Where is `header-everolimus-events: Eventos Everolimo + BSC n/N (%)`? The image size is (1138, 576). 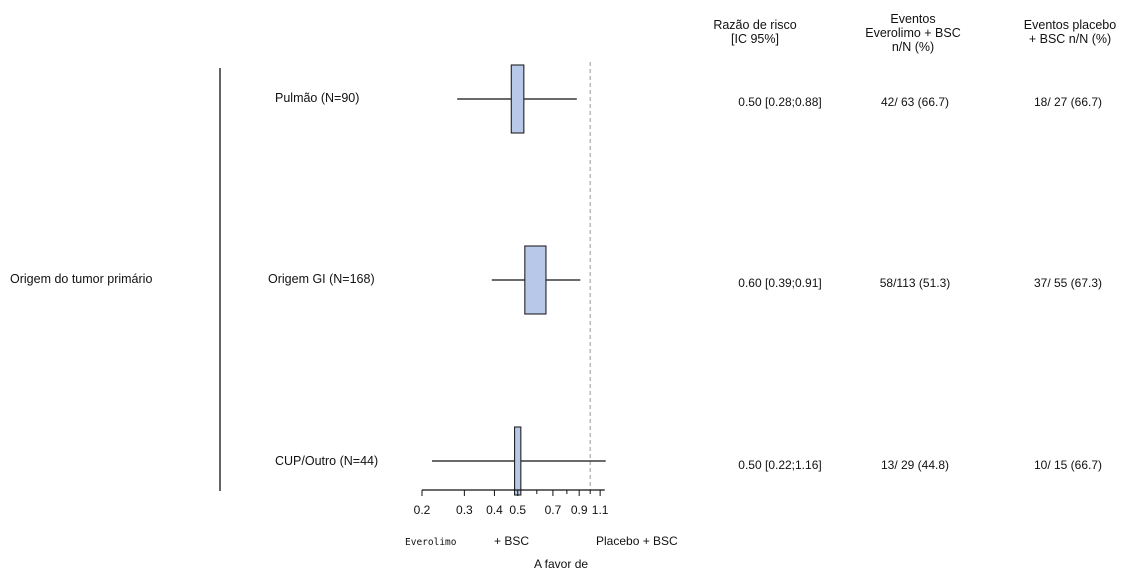
header-everolimus-events: Eventos Everolimo + BSC n/N (%) is located at coordinates (913, 33).